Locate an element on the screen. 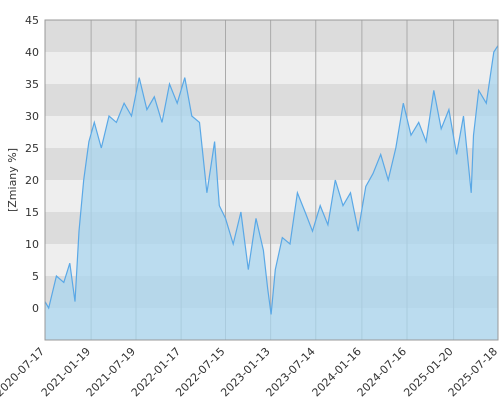 This screenshot has width=500, height=400. y-tick-label: 40 is located at coordinates (32, 52).